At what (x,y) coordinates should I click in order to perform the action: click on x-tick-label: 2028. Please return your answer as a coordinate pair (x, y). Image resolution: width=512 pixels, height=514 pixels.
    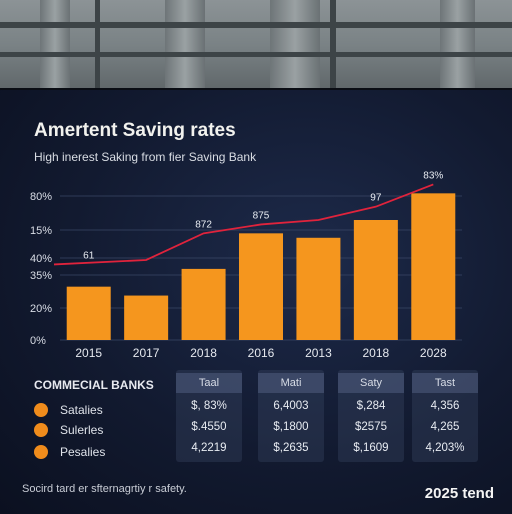
    Looking at the image, I should click on (433, 353).